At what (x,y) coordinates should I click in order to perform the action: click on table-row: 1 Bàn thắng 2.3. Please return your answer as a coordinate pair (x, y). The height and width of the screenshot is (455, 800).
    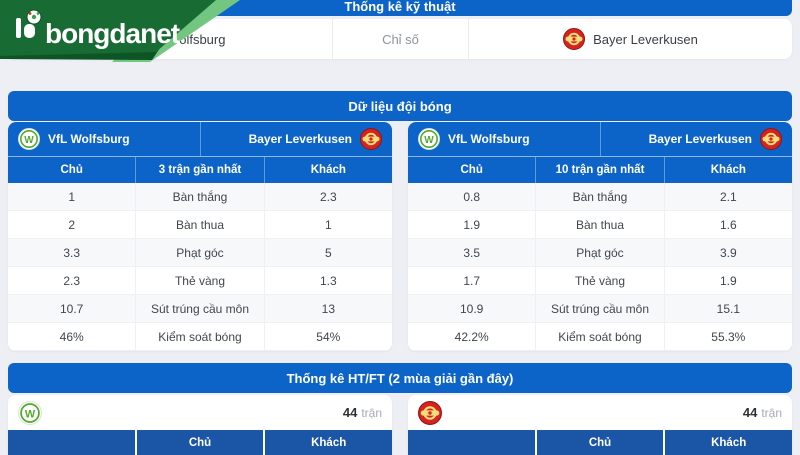
    Looking at the image, I should click on (200, 196).